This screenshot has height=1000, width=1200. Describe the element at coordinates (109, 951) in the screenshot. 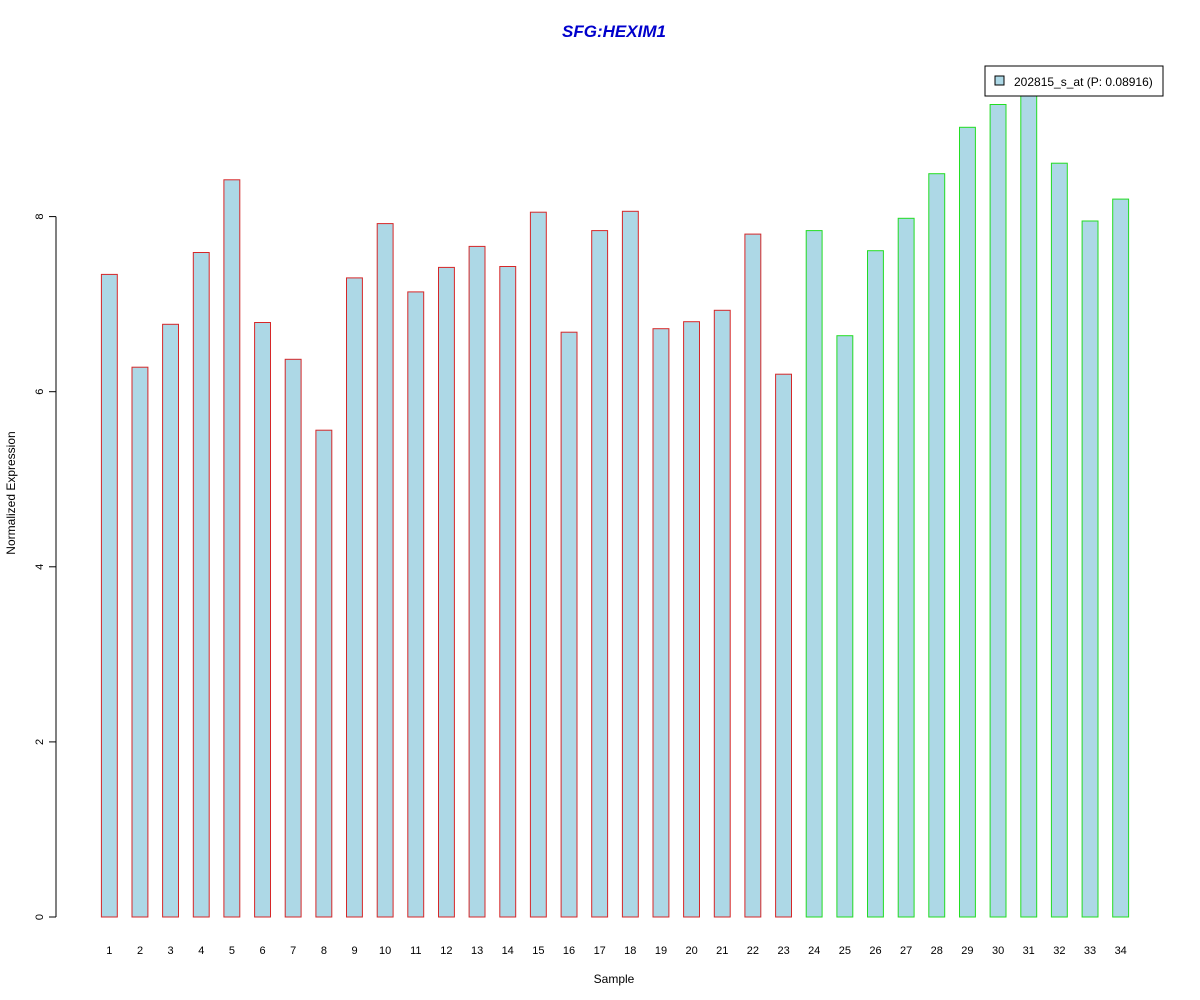

I see `x-axis-tick-label: 1` at that location.